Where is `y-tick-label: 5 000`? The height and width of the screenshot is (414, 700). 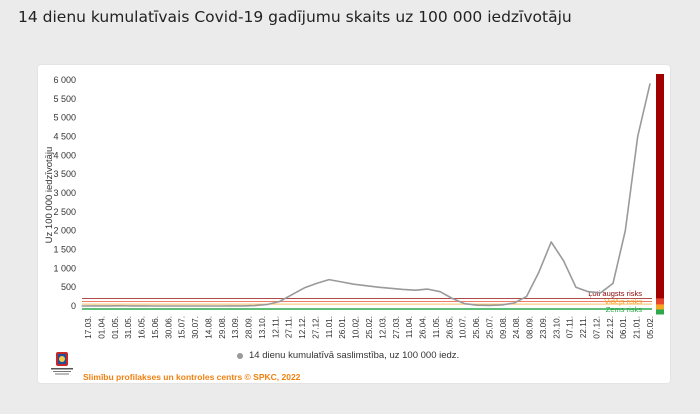 y-tick-label: 5 000 is located at coordinates (64, 118).